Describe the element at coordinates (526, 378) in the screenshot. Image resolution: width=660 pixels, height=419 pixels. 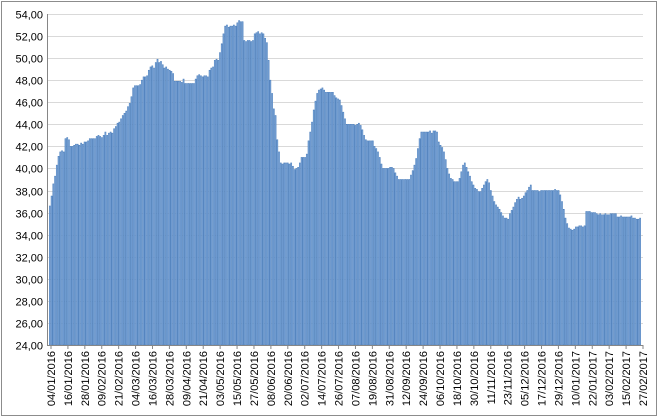
I see `x-tick-label: 05/12/2016` at that location.